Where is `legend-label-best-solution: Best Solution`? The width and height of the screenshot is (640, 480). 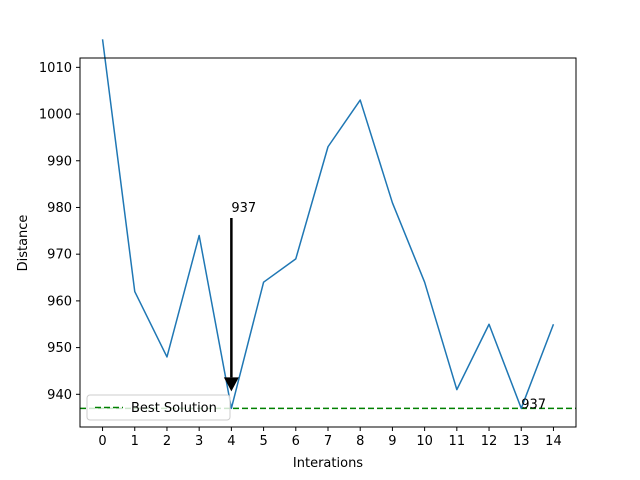 legend-label-best-solution: Best Solution is located at coordinates (174, 408).